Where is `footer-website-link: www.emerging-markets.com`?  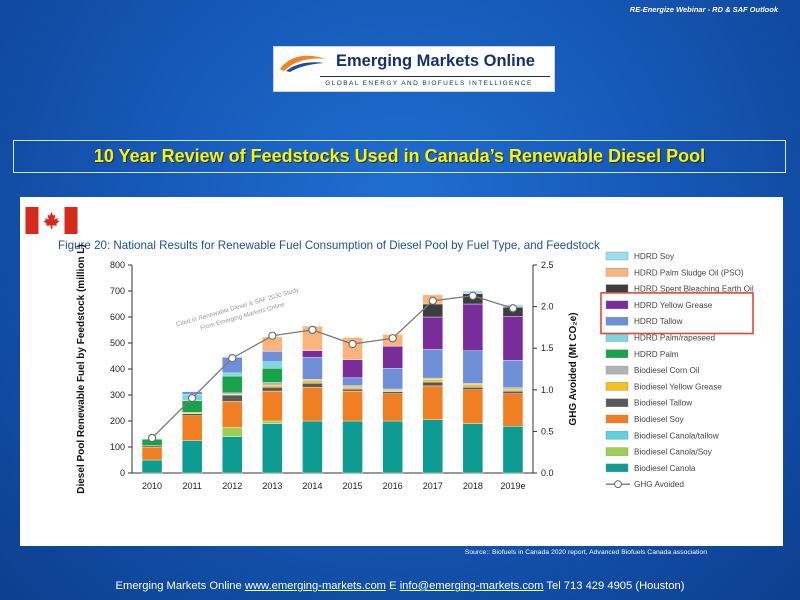 footer-website-link: www.emerging-markets.com is located at coordinates (315, 586).